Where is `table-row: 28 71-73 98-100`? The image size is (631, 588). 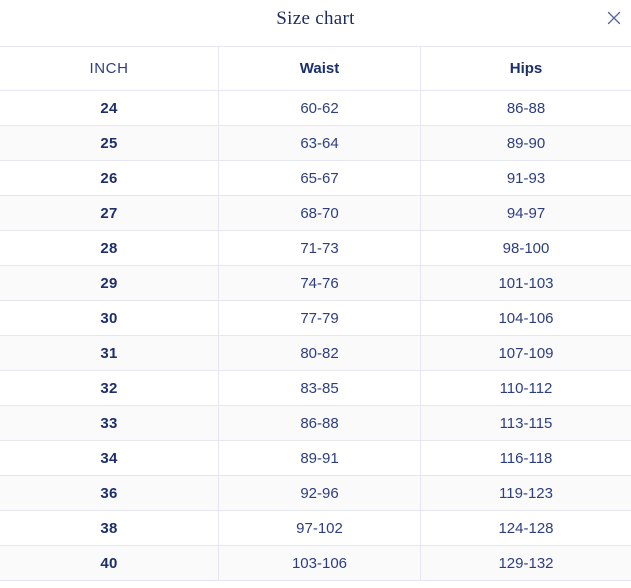
table-row: 28 71-73 98-100 is located at coordinates (315, 248).